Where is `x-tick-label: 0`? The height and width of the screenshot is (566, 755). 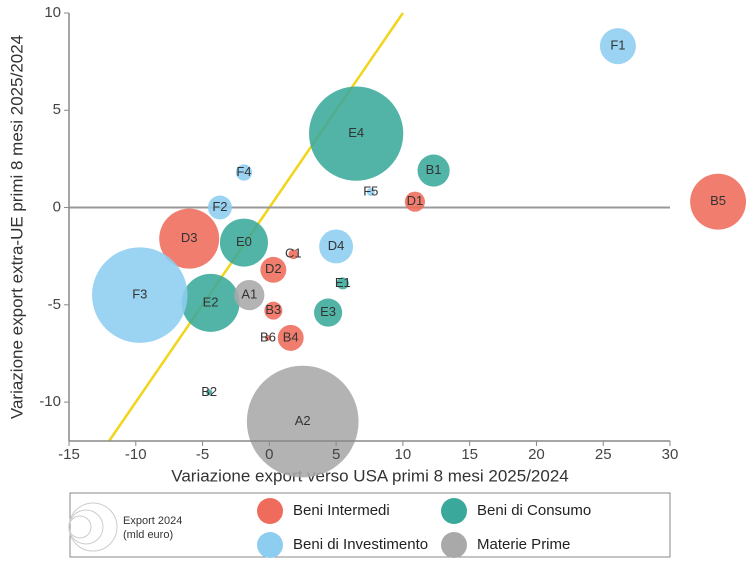 x-tick-label: 0 is located at coordinates (269, 454).